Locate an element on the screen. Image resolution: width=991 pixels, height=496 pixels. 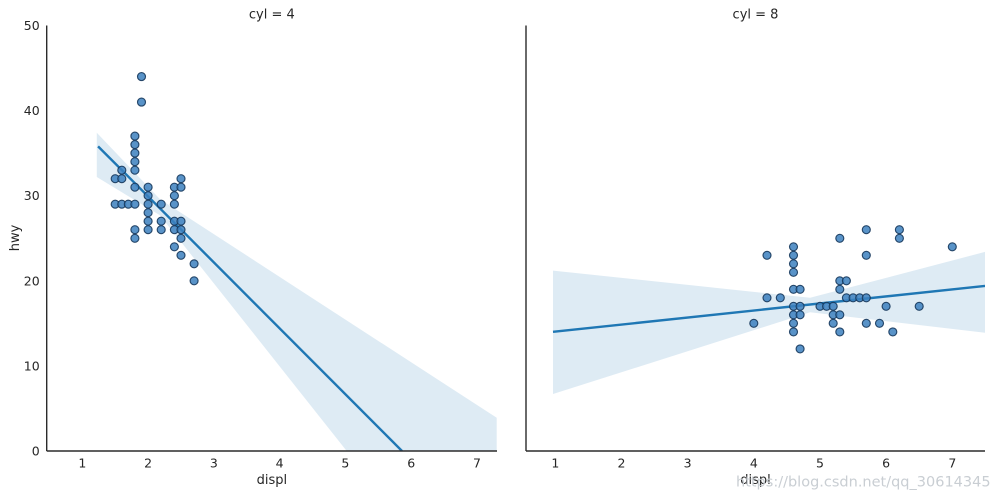
y-tick-label: 0 is located at coordinates (36, 451).